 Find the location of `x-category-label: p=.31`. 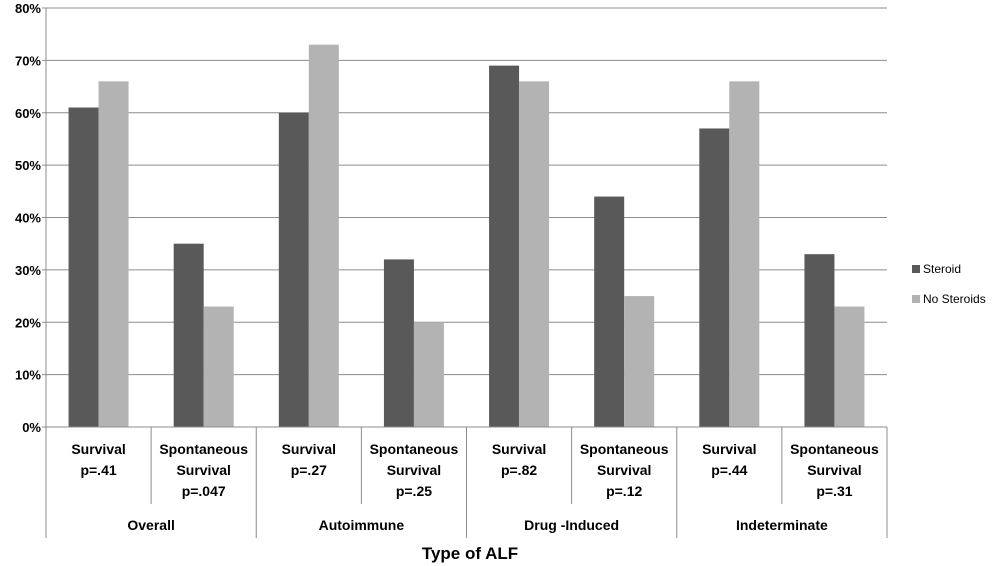

x-category-label: p=.31 is located at coordinates (834, 491).